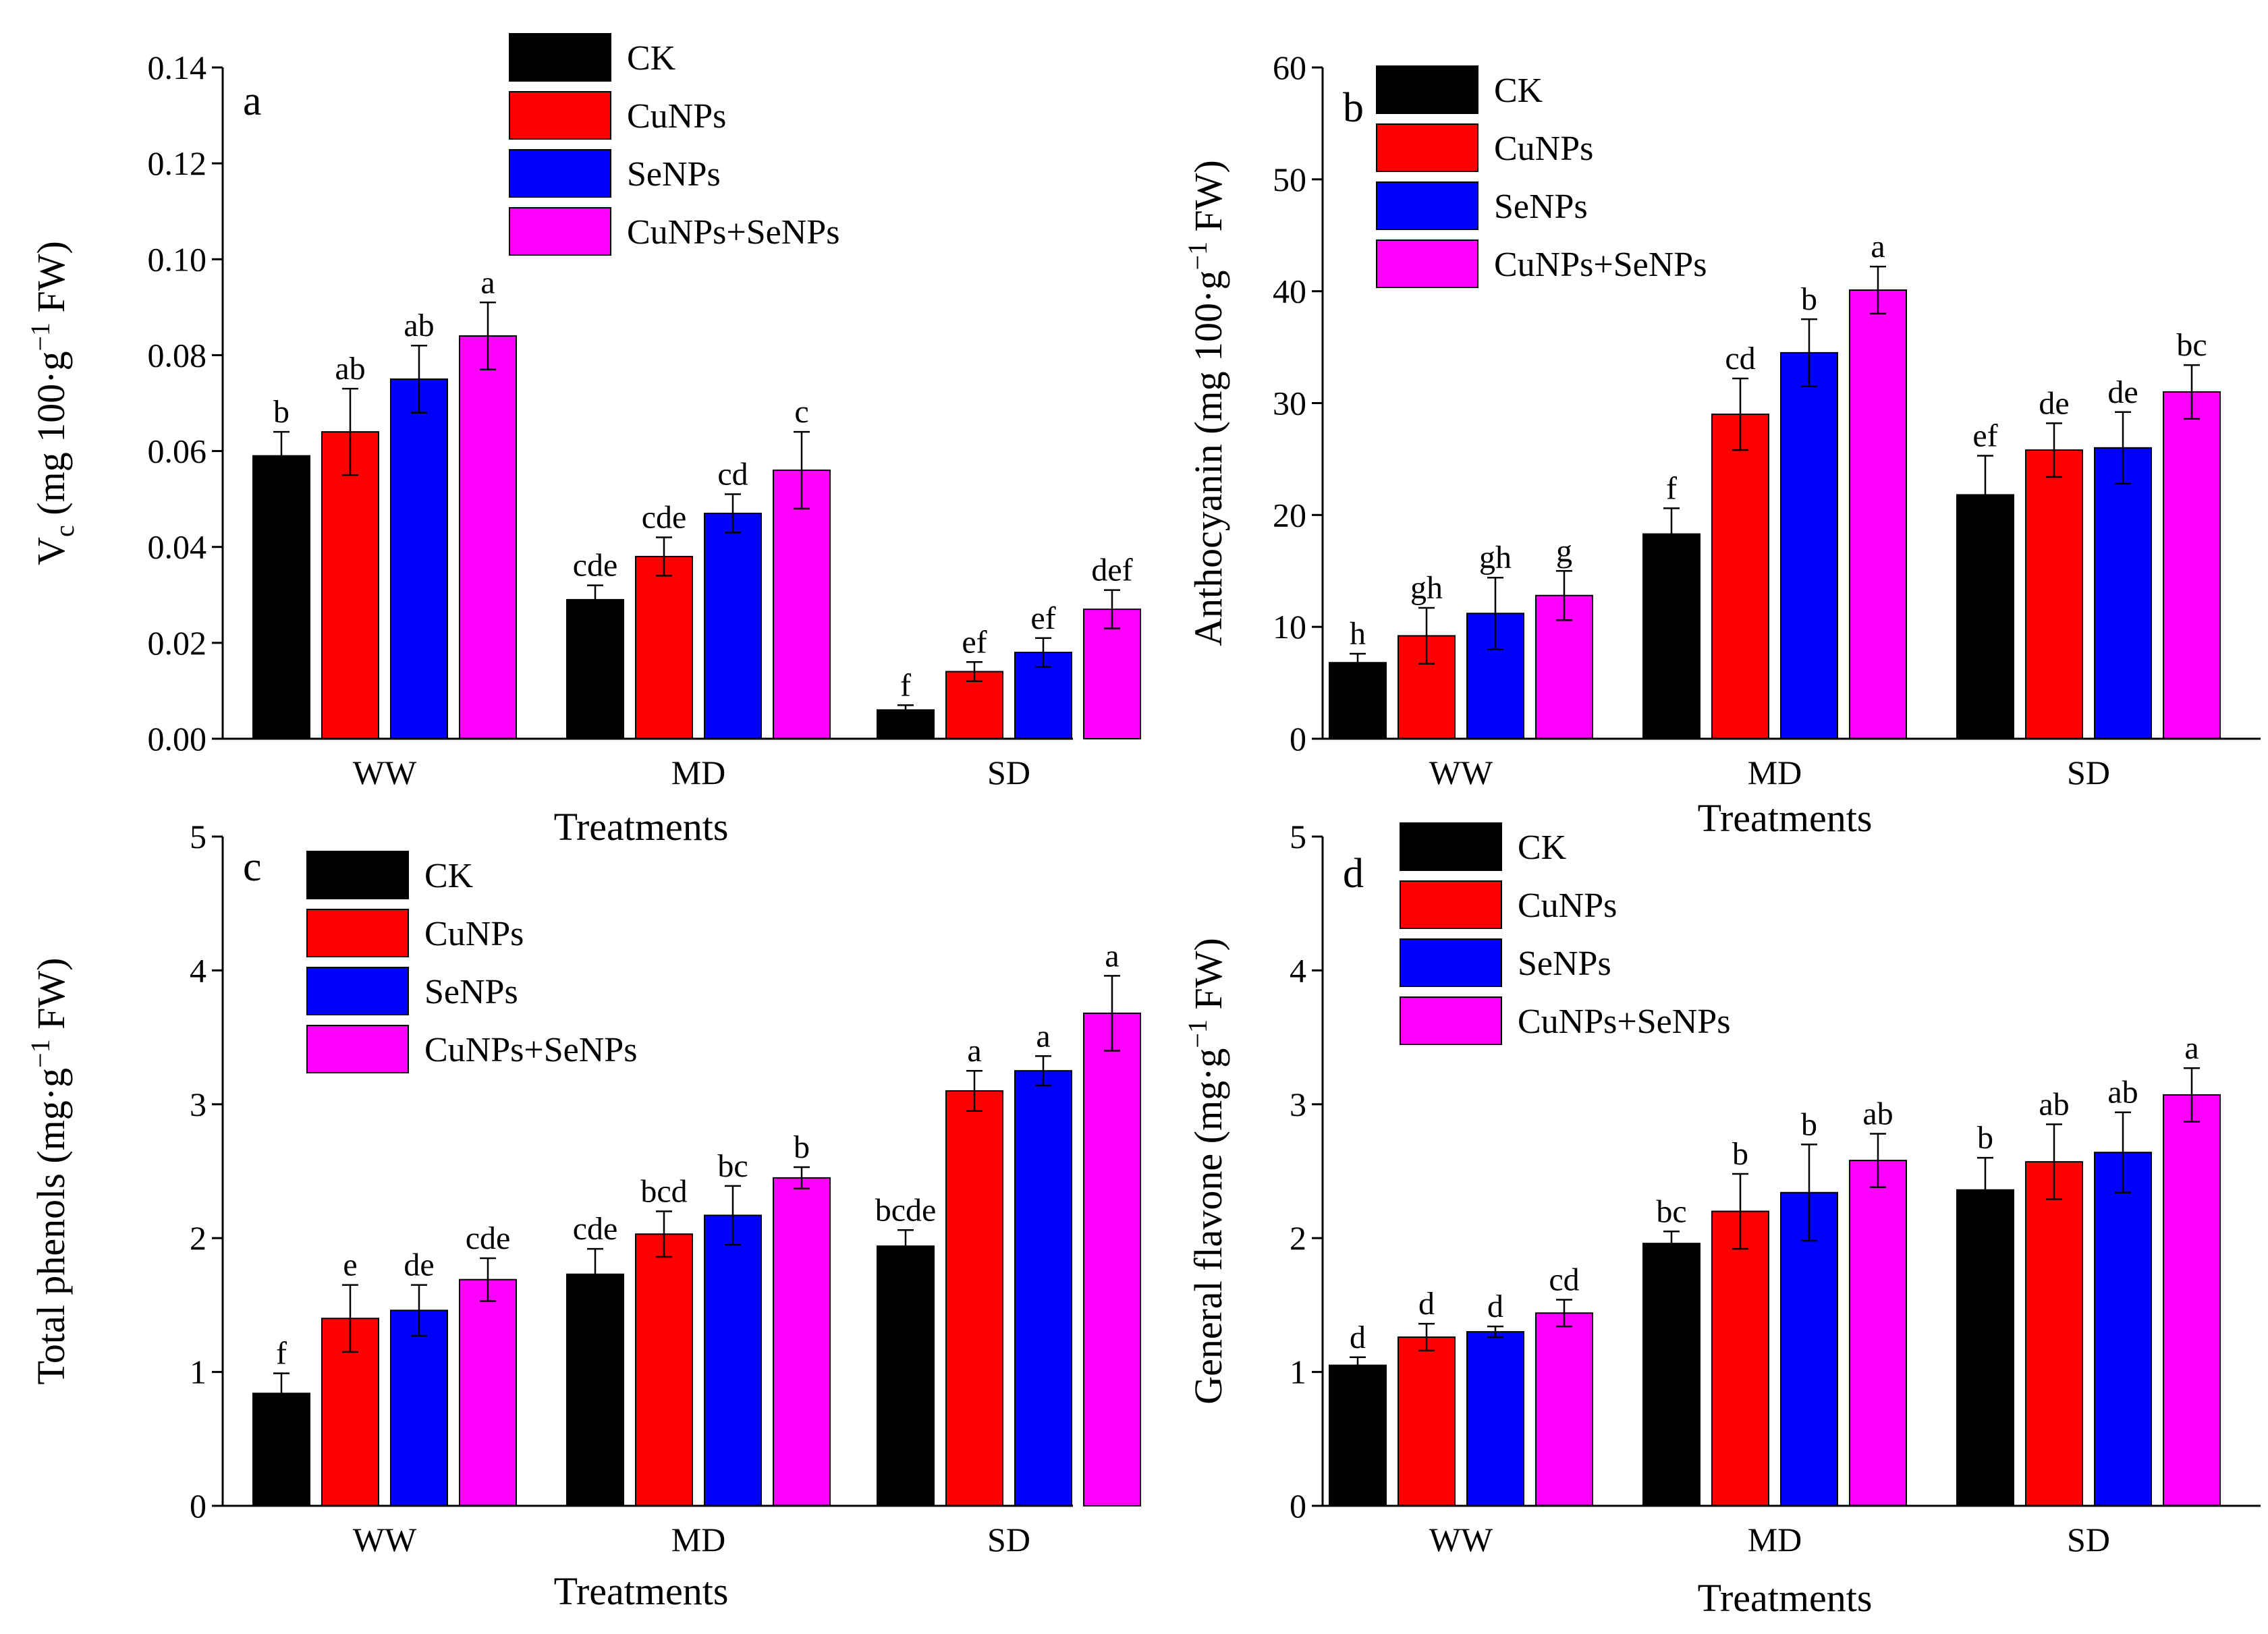 This screenshot has width=2268, height=1634. I want to click on y-tick-label: 0.12, so click(177, 163).